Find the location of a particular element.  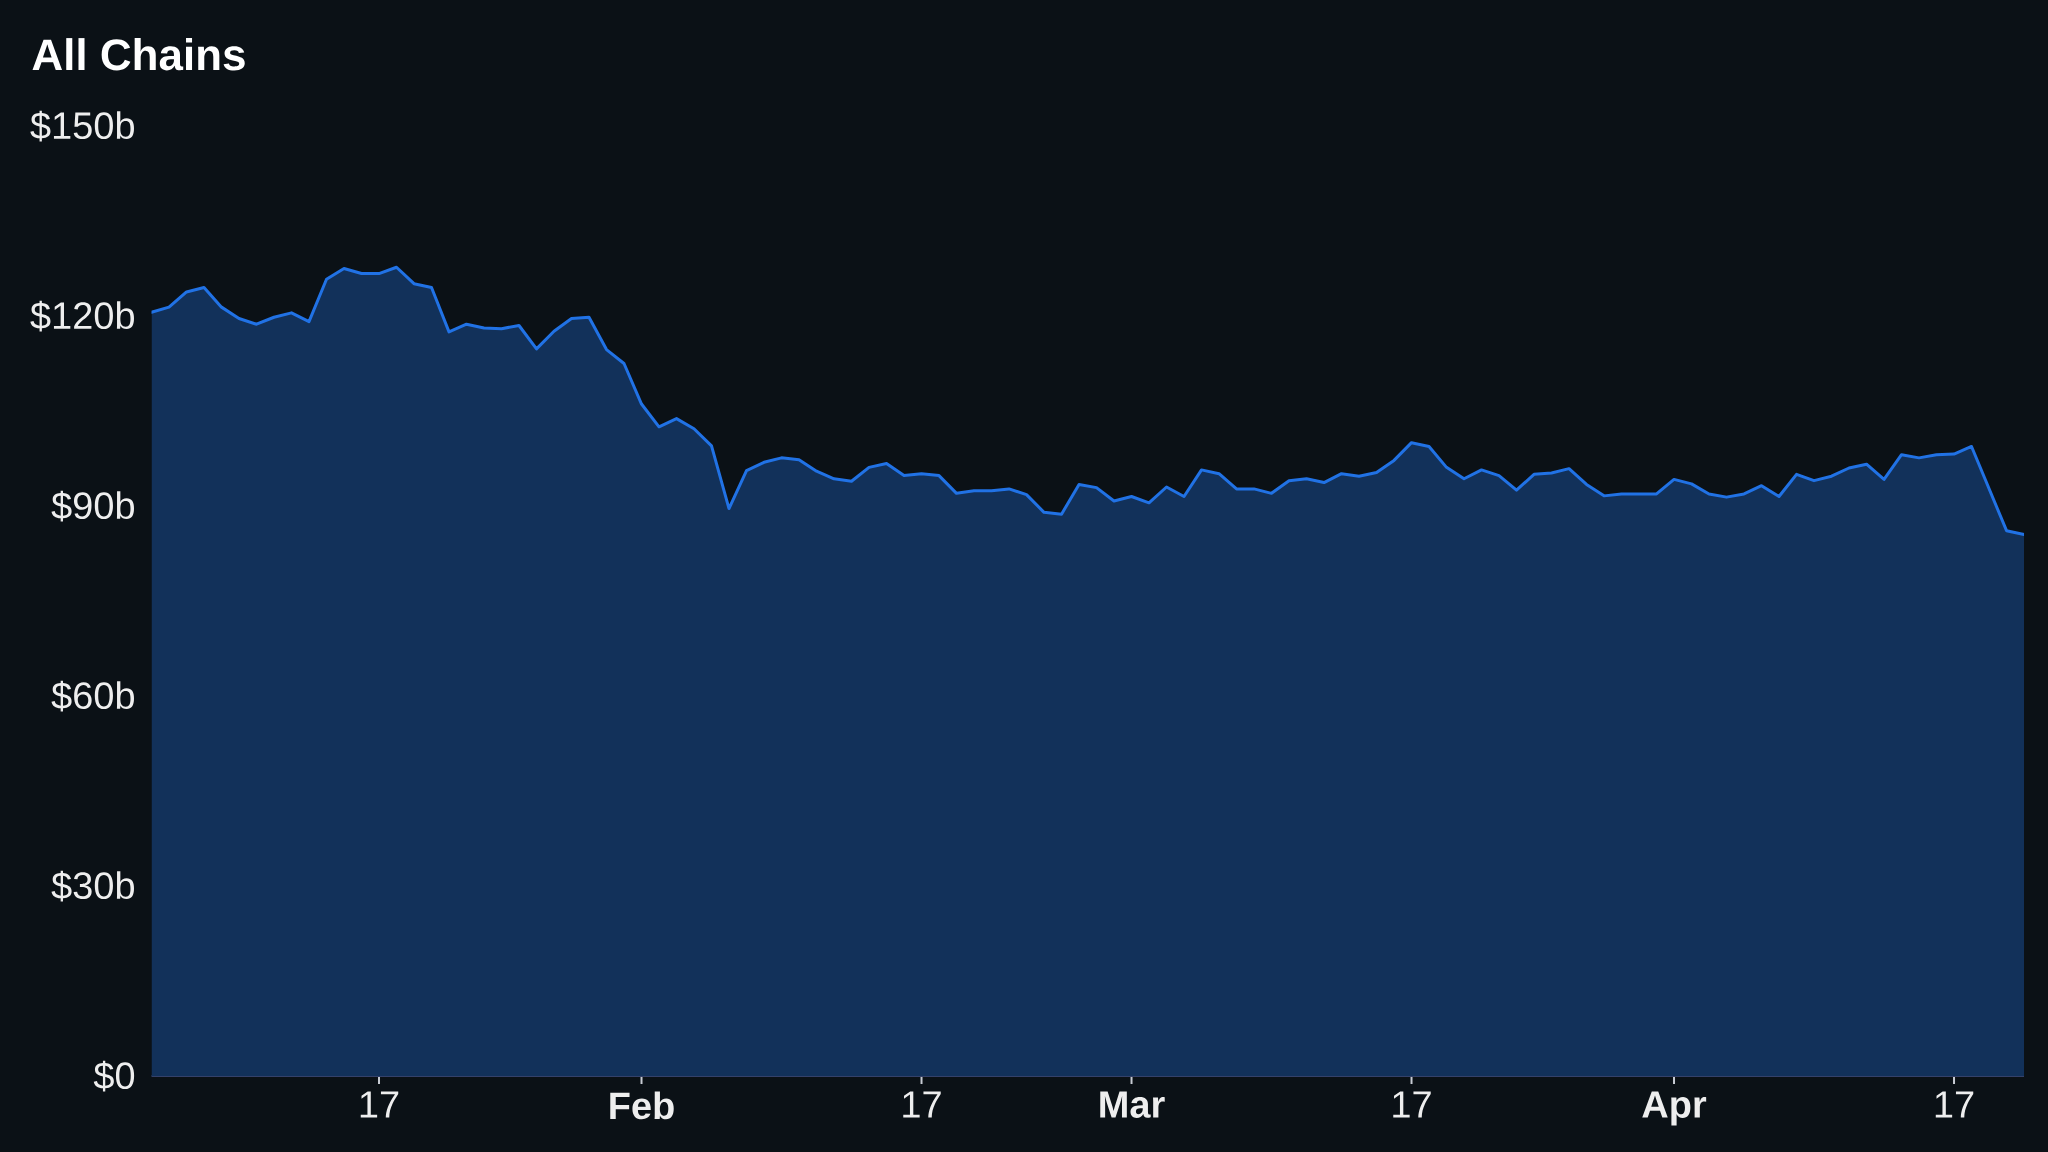

chart-title: All Chains is located at coordinates (138, 54).